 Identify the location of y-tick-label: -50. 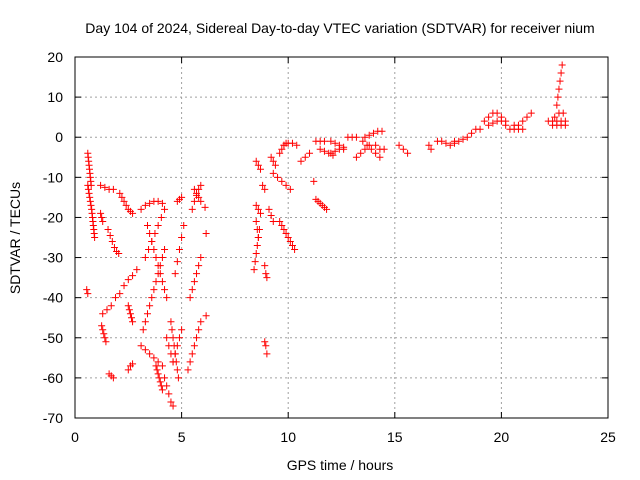
(53, 338).